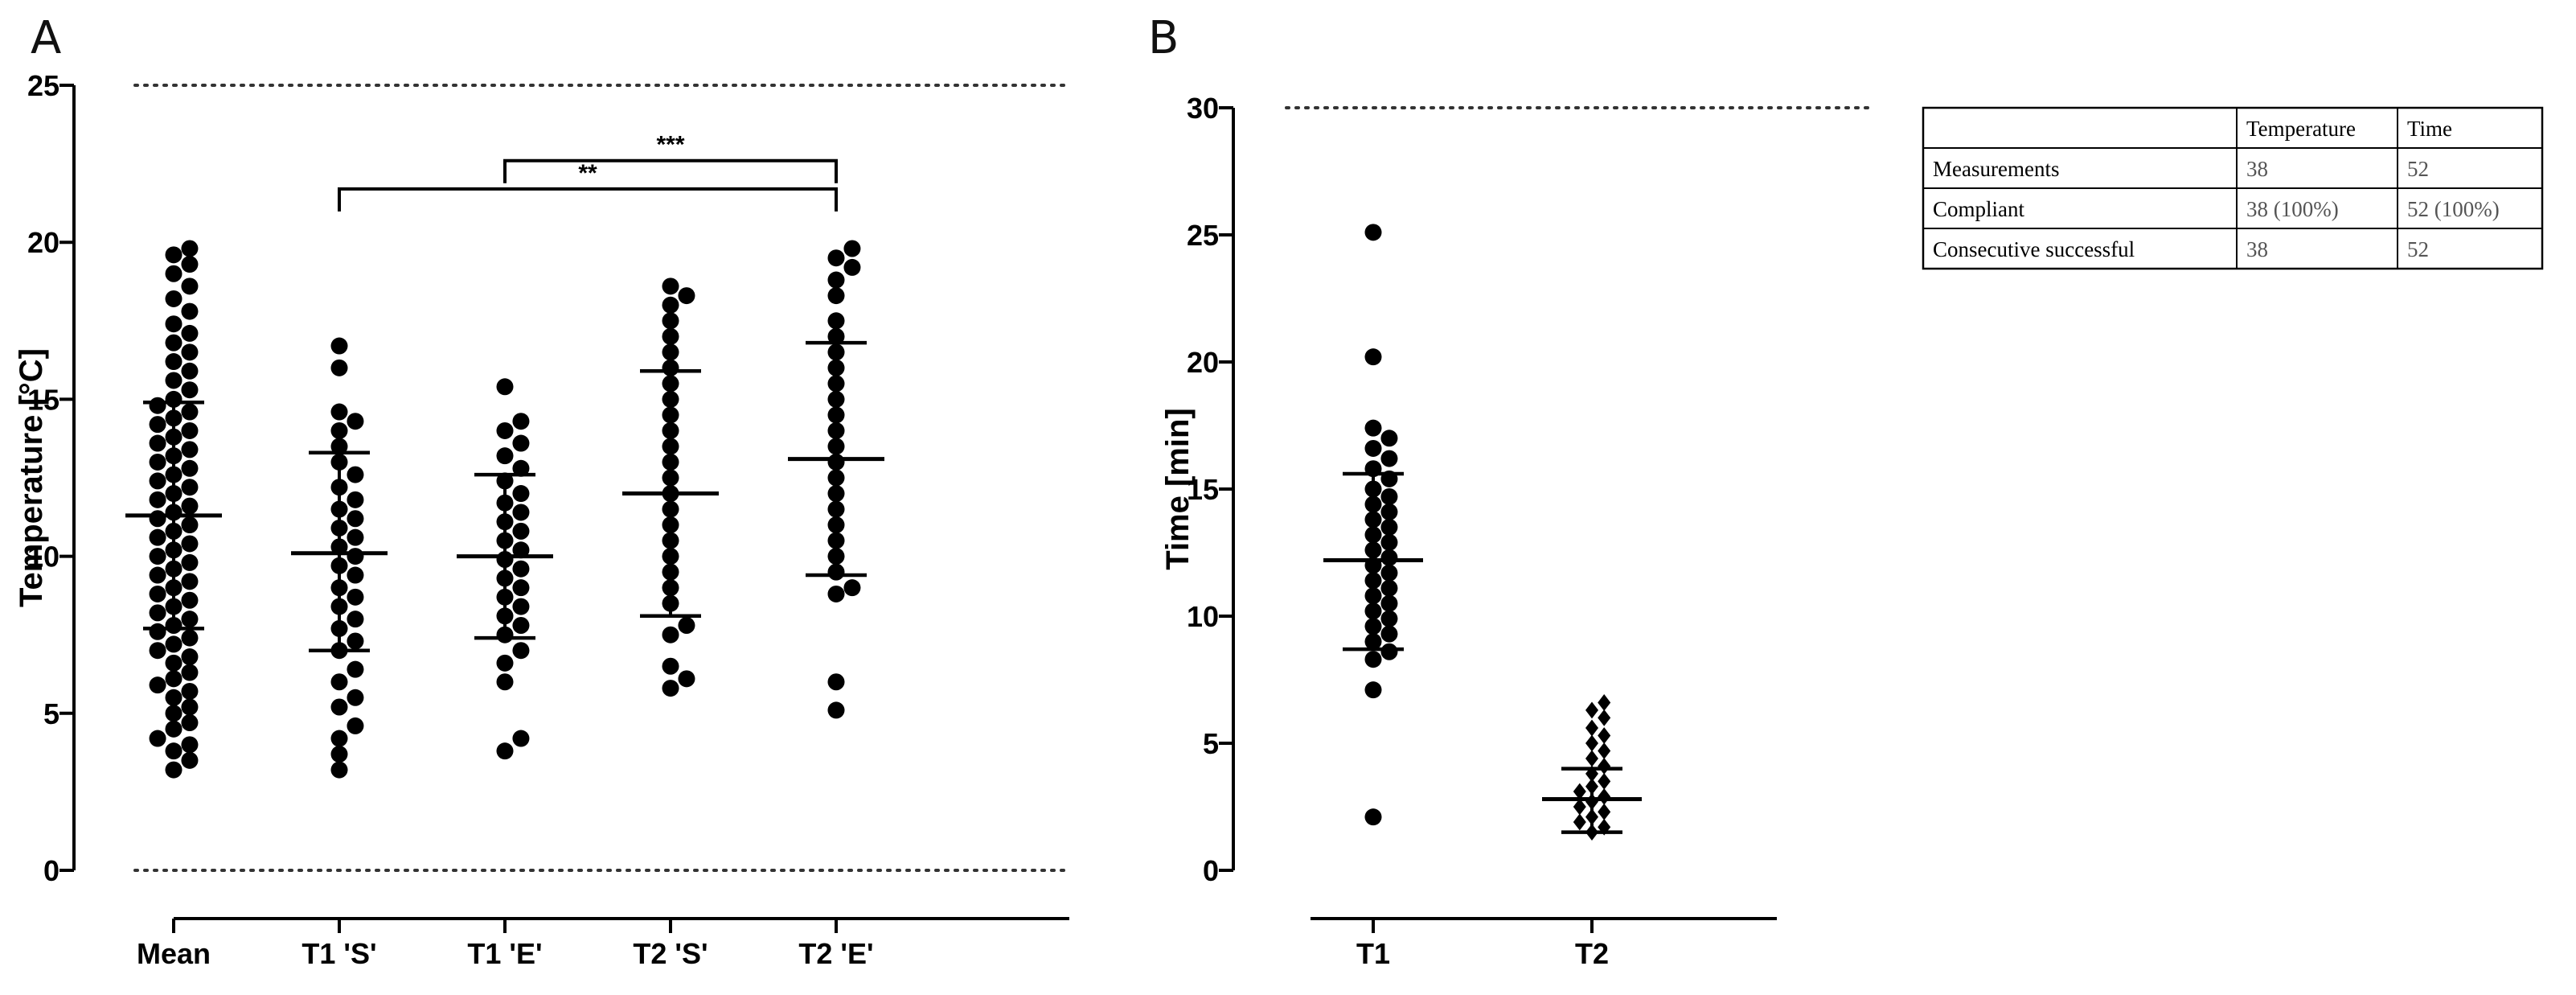 This screenshot has width=2576, height=995. I want to click on table-cell: 52, so click(2418, 249).